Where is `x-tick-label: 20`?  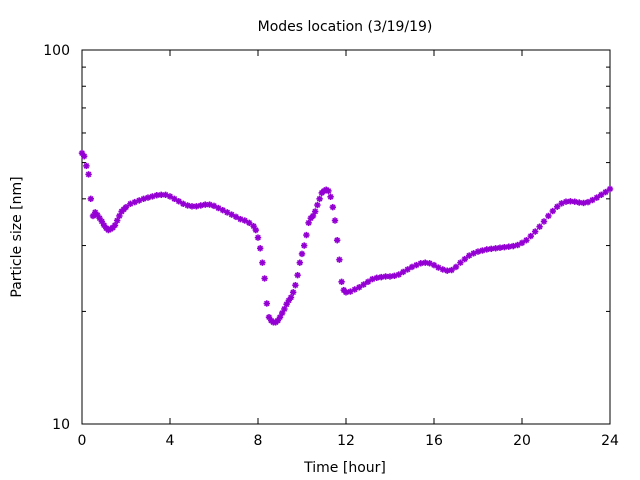
x-tick-label: 20 is located at coordinates (522, 441).